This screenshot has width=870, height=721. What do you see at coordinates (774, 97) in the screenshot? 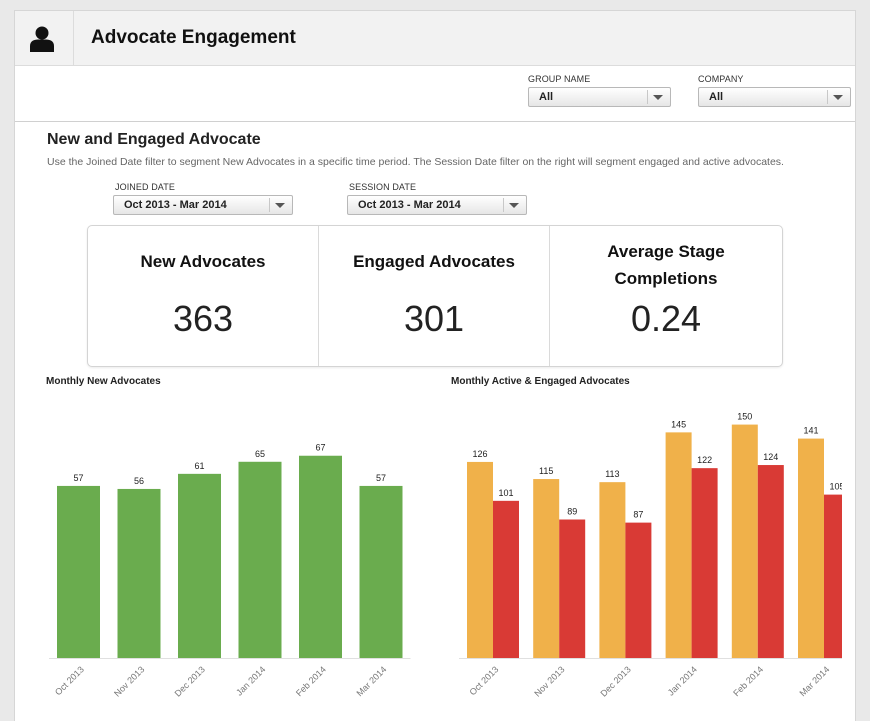
I see `company-dropdown: All` at bounding box center [774, 97].